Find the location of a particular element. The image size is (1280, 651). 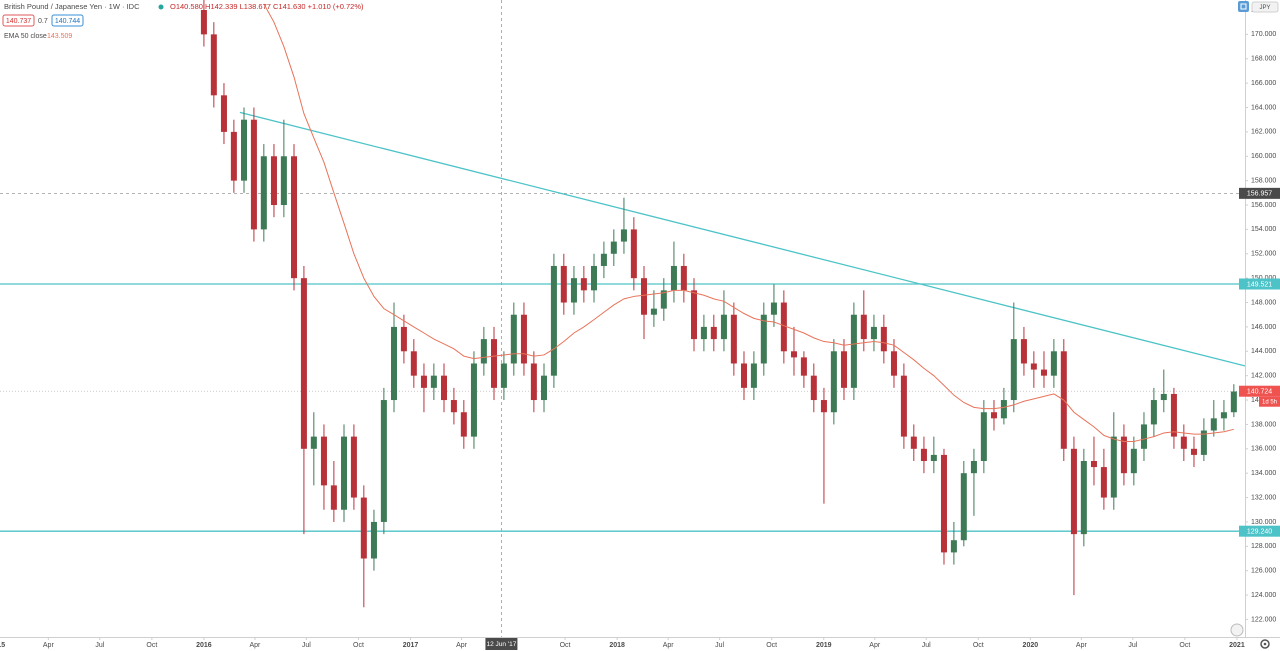

bid-price: 140.737 is located at coordinates (18, 21).